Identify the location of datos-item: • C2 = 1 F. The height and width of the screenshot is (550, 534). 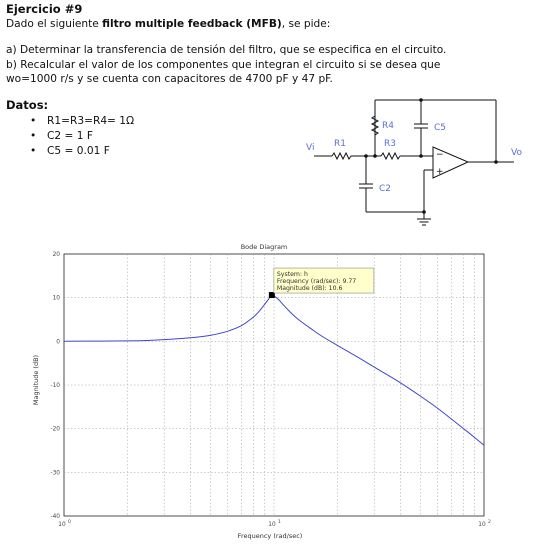
(266, 136).